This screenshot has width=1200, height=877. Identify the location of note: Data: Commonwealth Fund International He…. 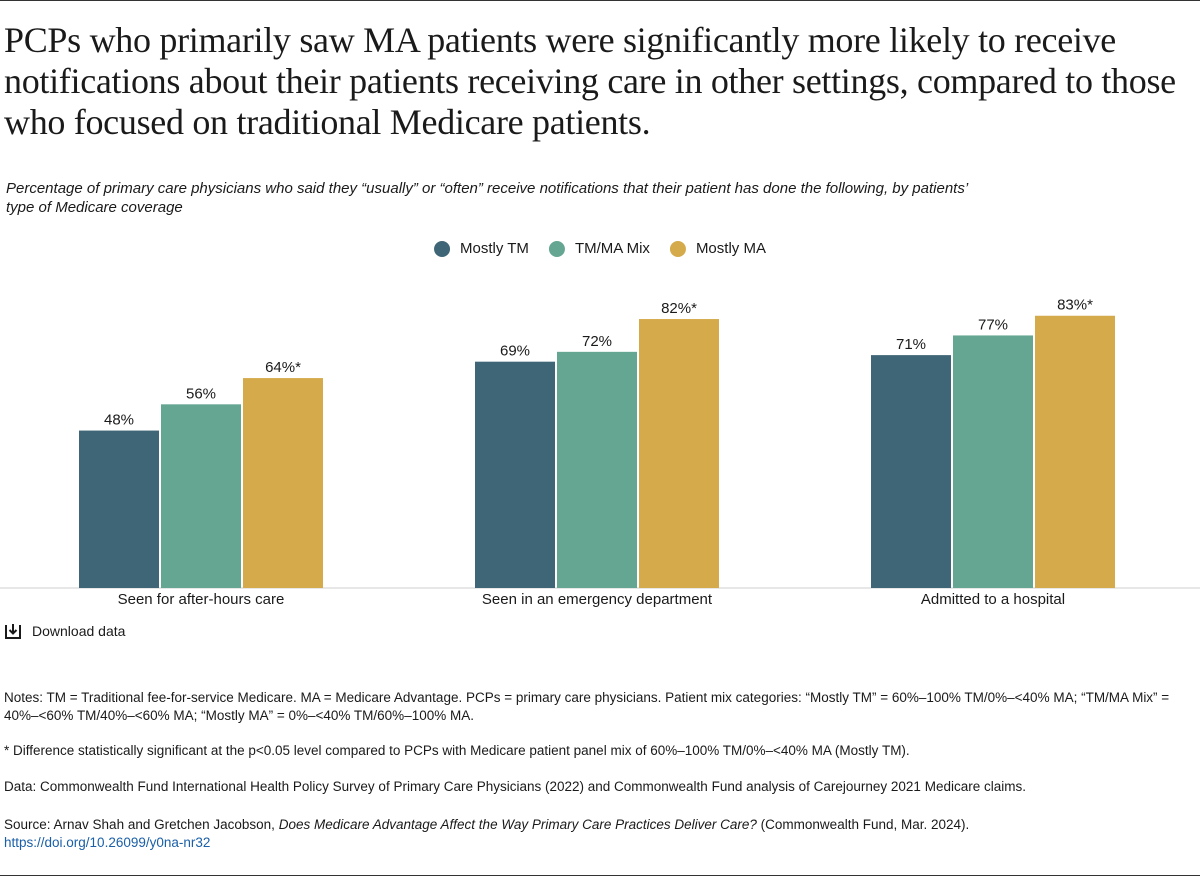
(515, 786).